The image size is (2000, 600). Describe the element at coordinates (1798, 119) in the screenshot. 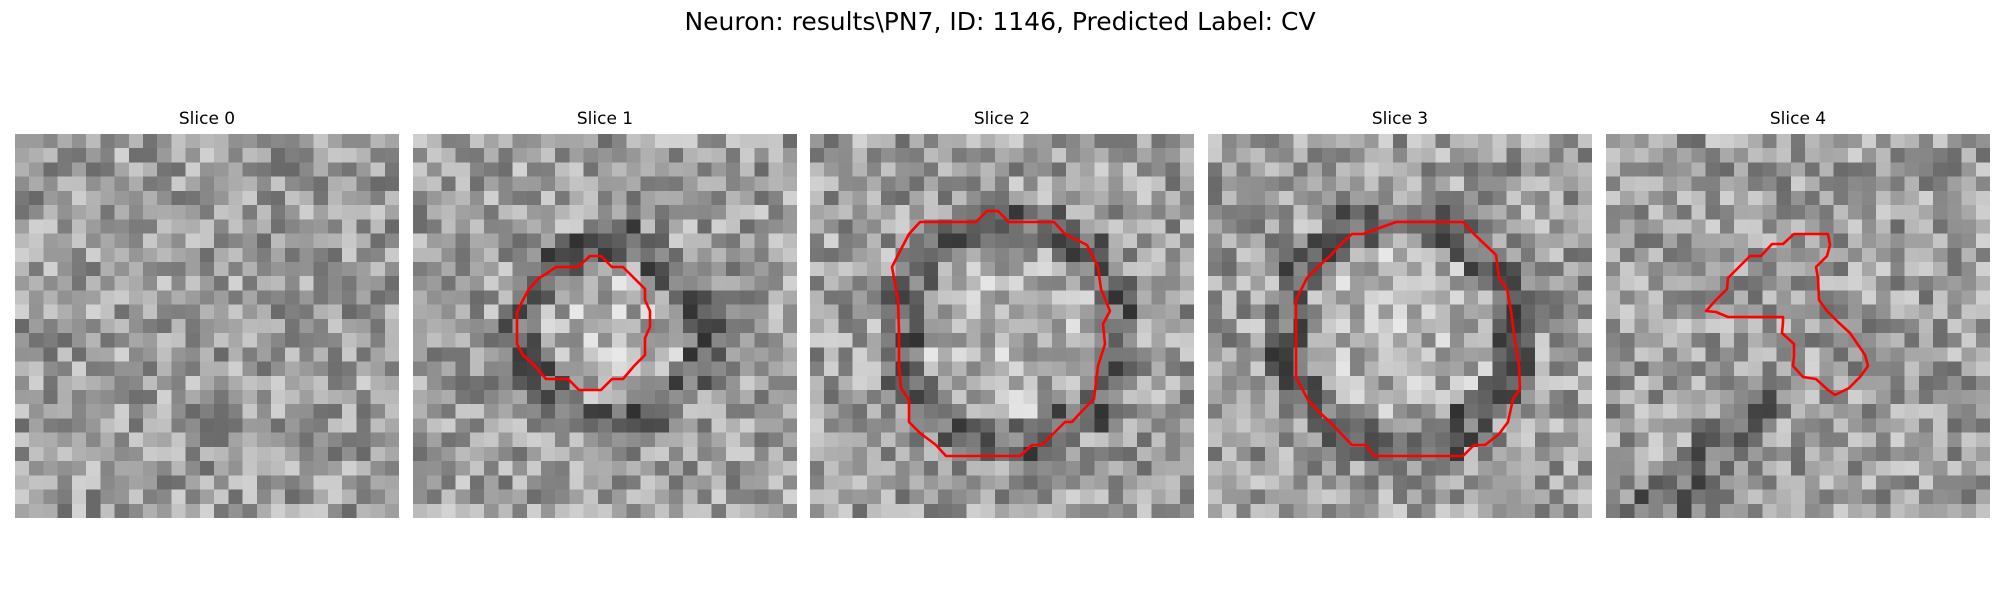

I see `slice-title: Slice 4` at that location.